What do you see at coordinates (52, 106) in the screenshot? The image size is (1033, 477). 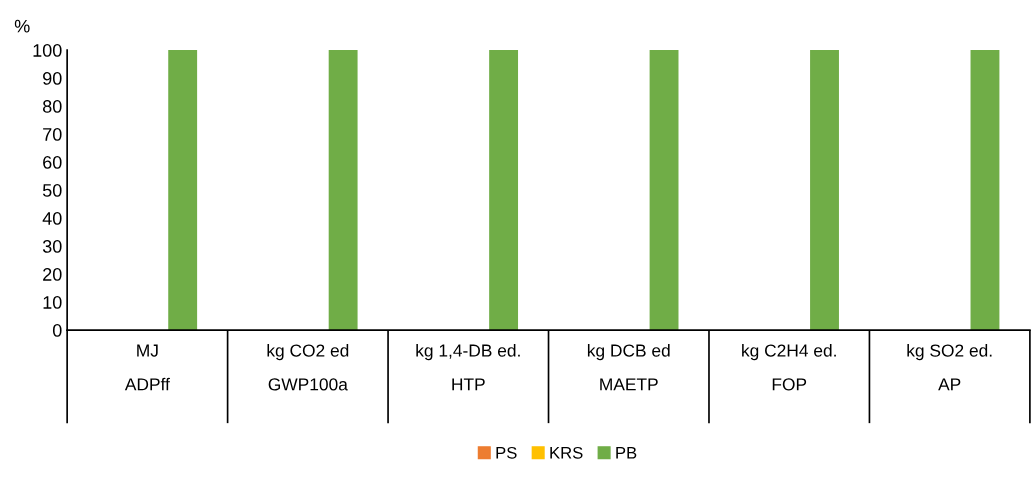 I see `y-tick-label: 80` at bounding box center [52, 106].